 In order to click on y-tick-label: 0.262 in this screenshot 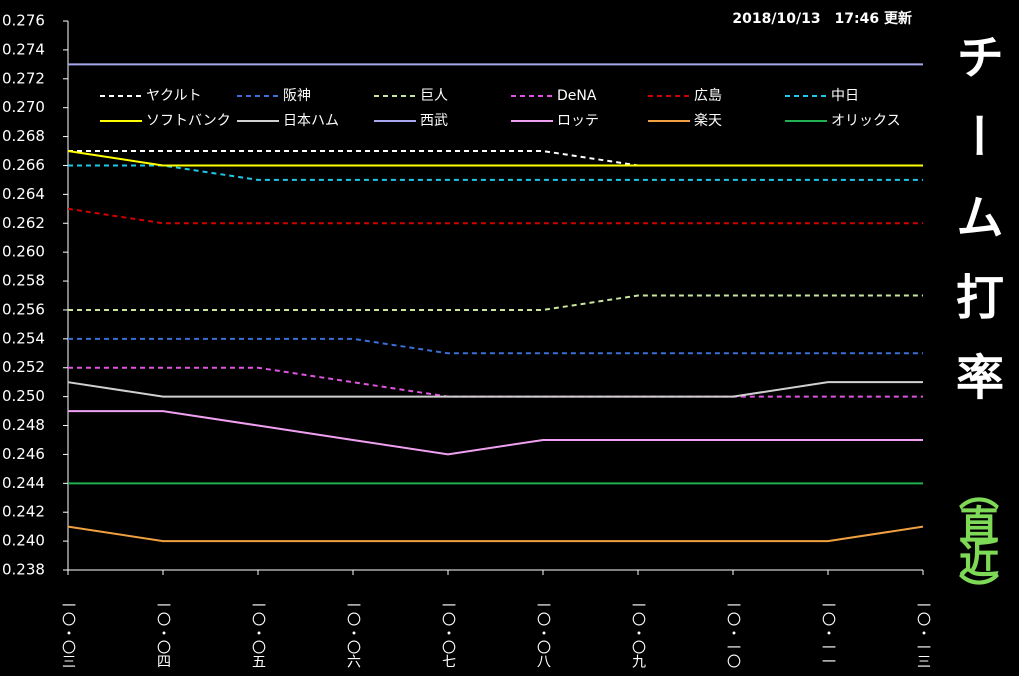, I will do `click(23, 223)`.